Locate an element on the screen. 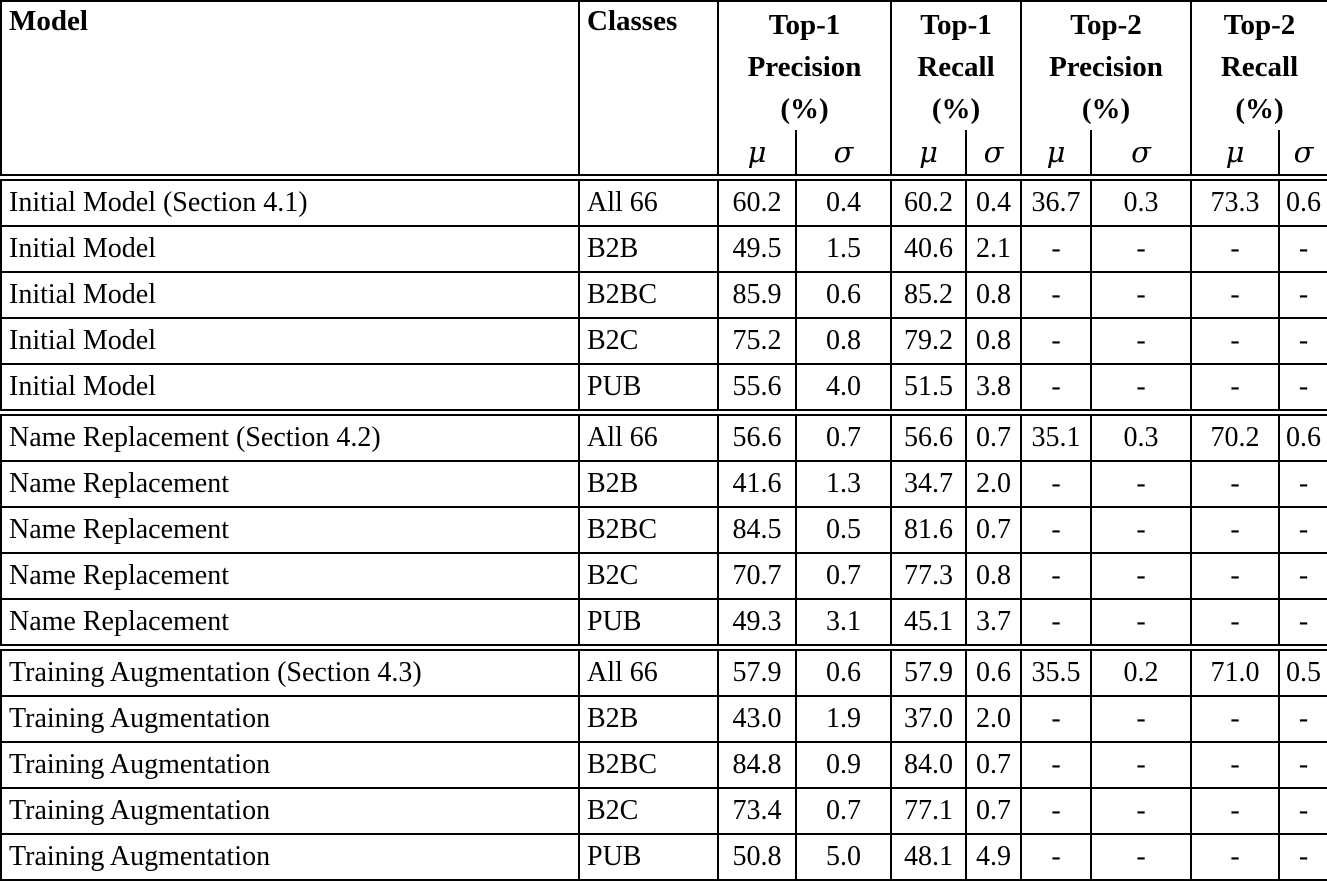 This screenshot has width=1327, height=881. cell-value: 79.2 is located at coordinates (928, 341).